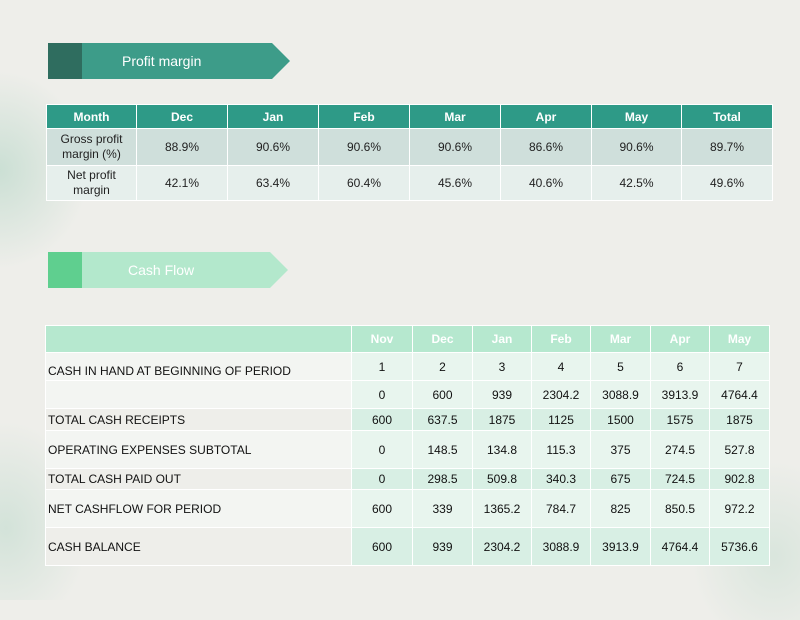 Image resolution: width=800 pixels, height=620 pixels. Describe the element at coordinates (620, 366) in the screenshot. I see `table-cell: 5` at that location.